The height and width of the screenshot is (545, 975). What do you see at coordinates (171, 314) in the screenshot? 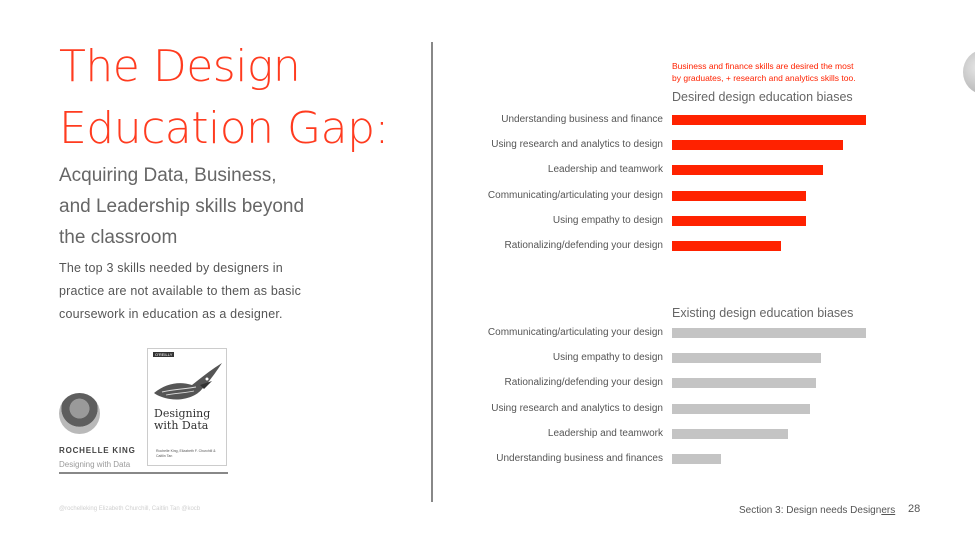
I see `description-line: coursework in education as a designer.` at bounding box center [171, 314].